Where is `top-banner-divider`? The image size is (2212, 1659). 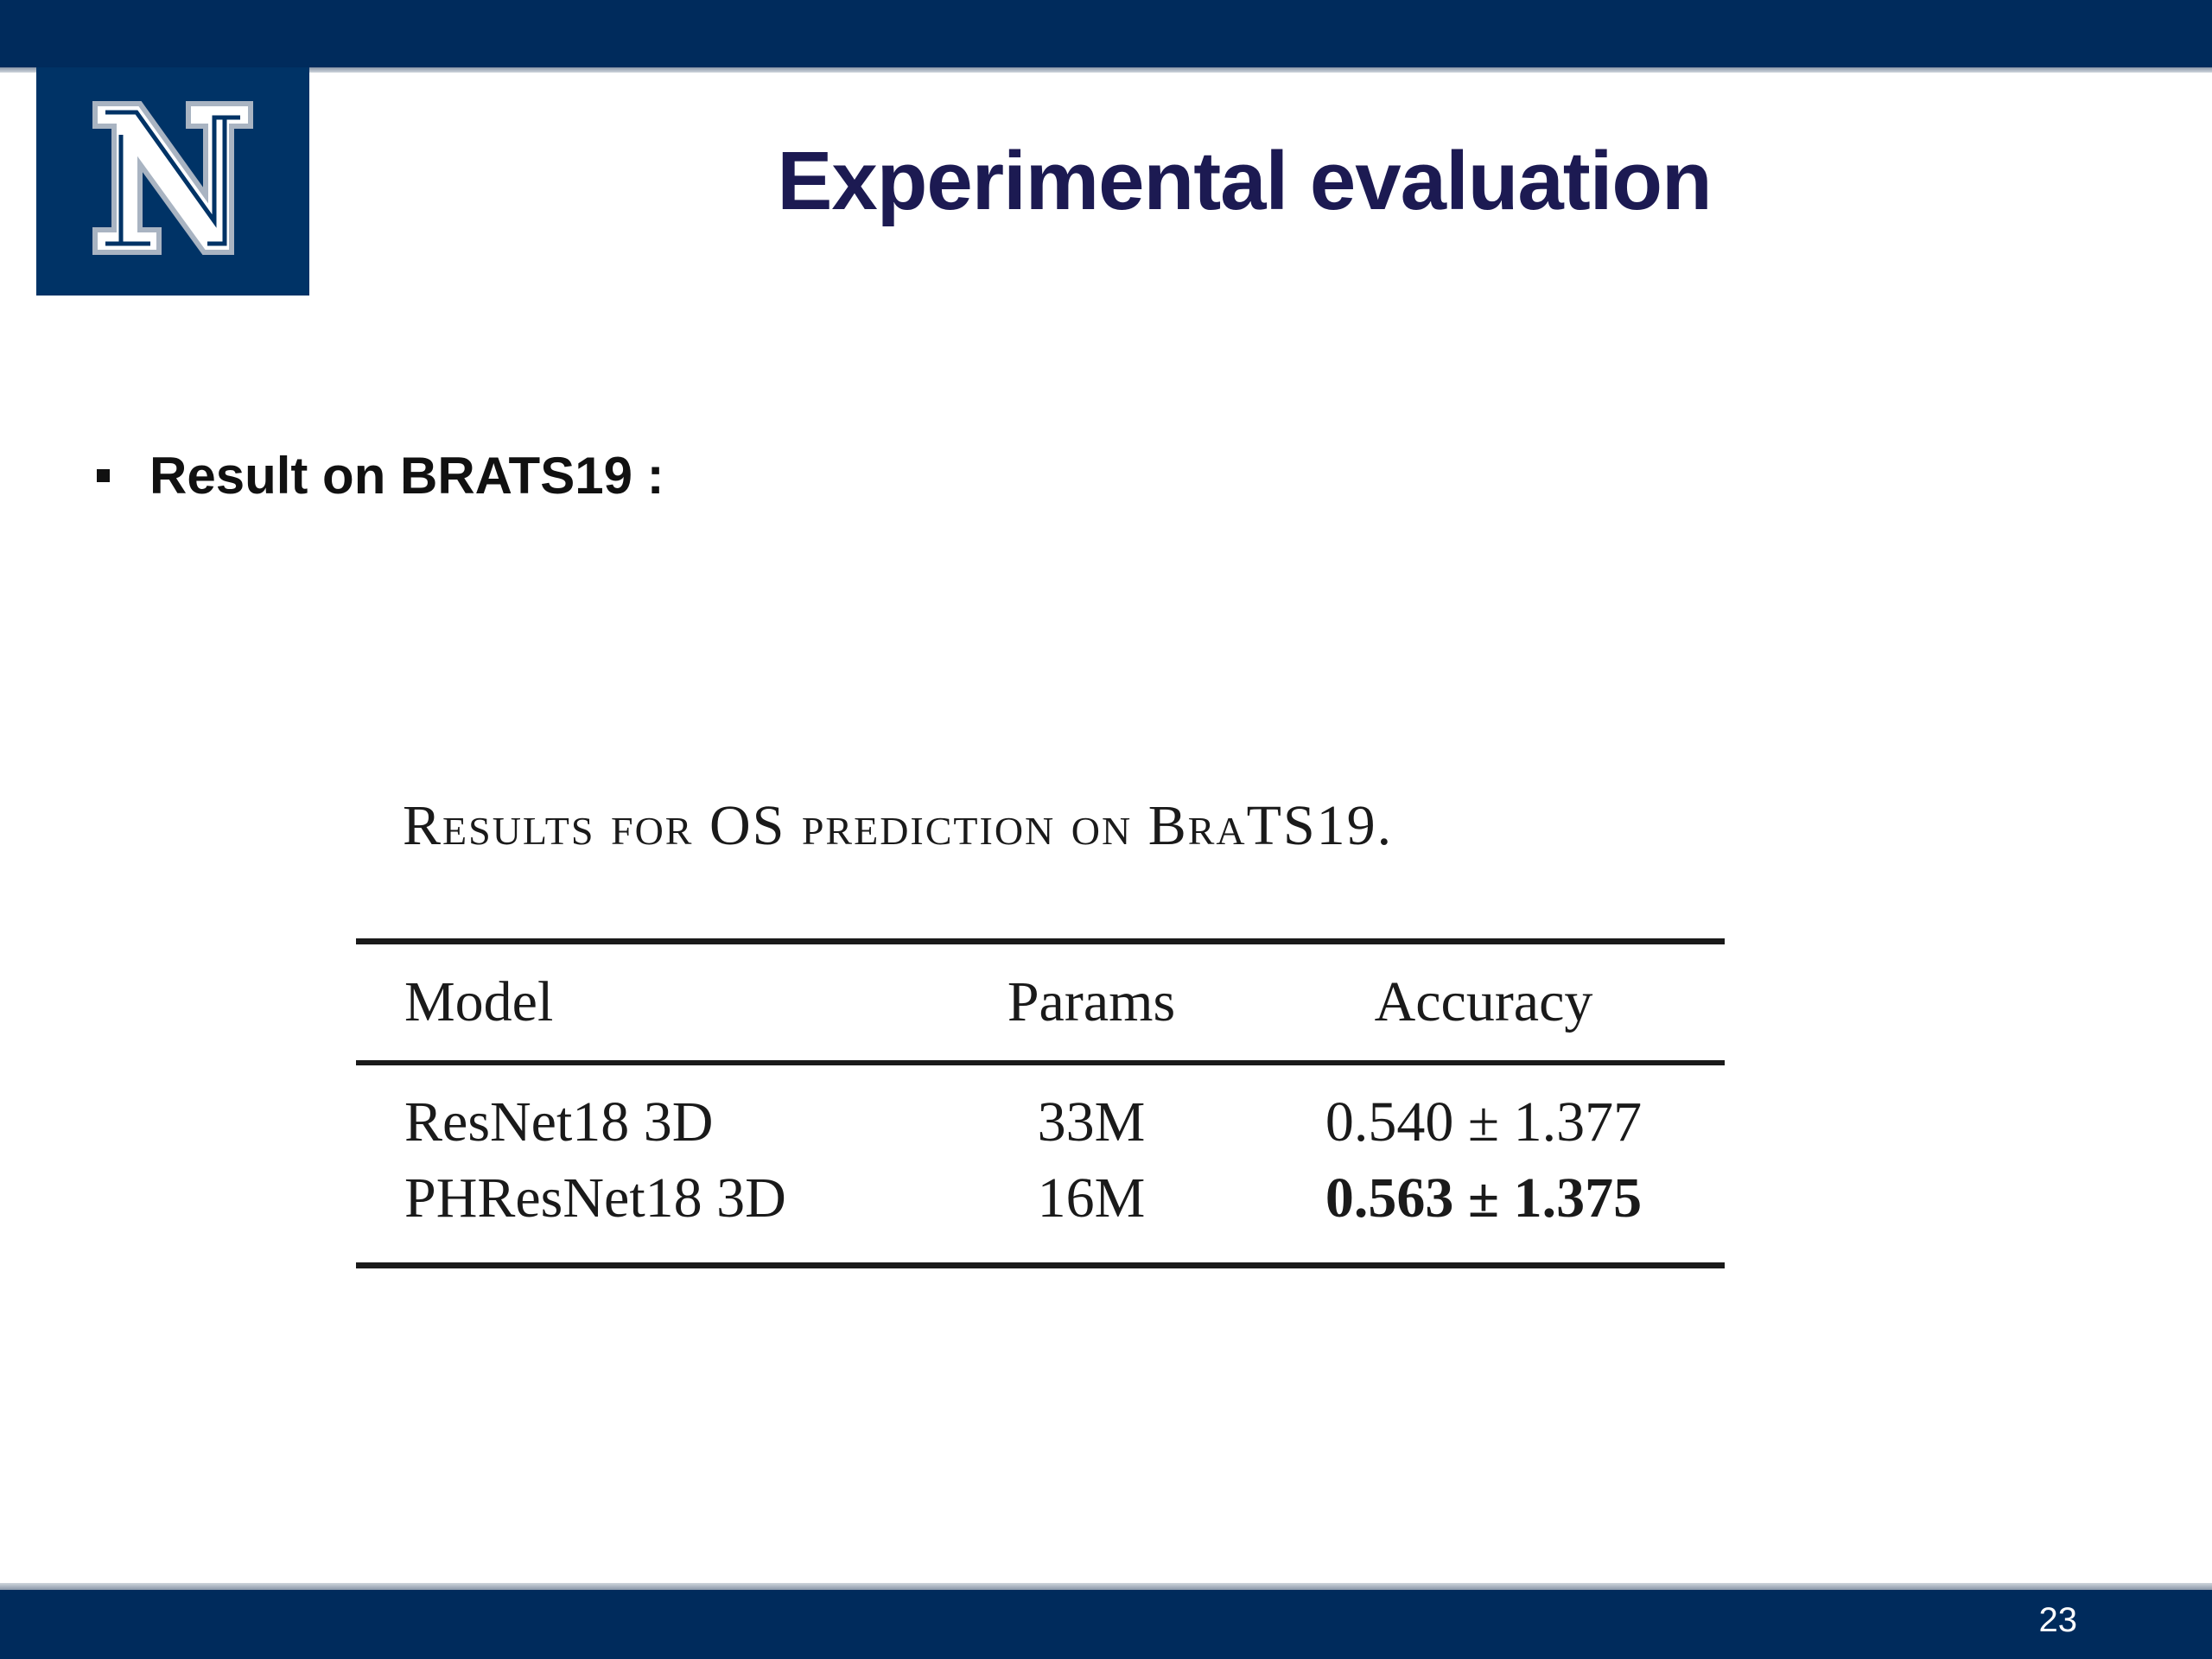 top-banner-divider is located at coordinates (1106, 70).